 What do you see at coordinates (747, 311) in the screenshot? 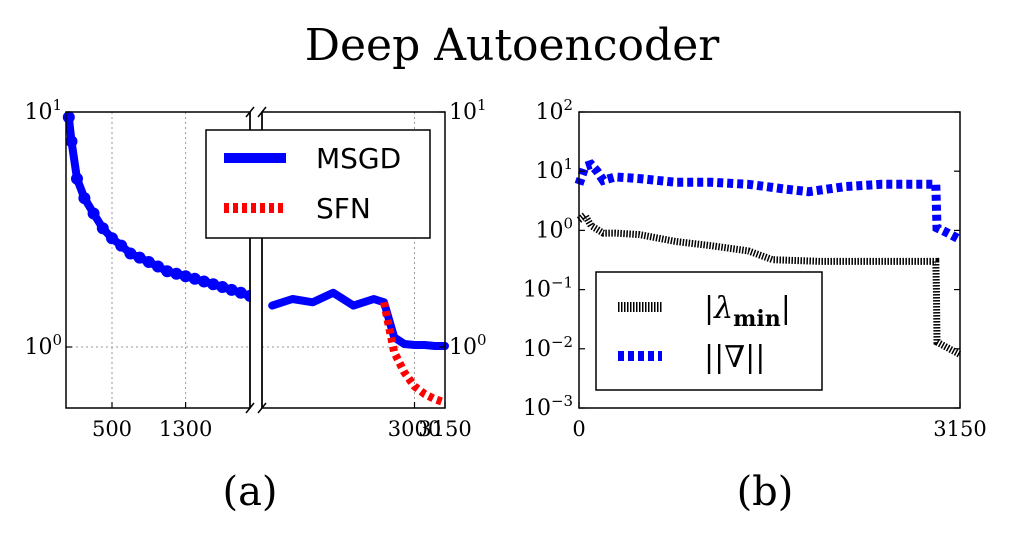
I see `legend-label-lambda-min: |λmin|` at bounding box center [747, 311].